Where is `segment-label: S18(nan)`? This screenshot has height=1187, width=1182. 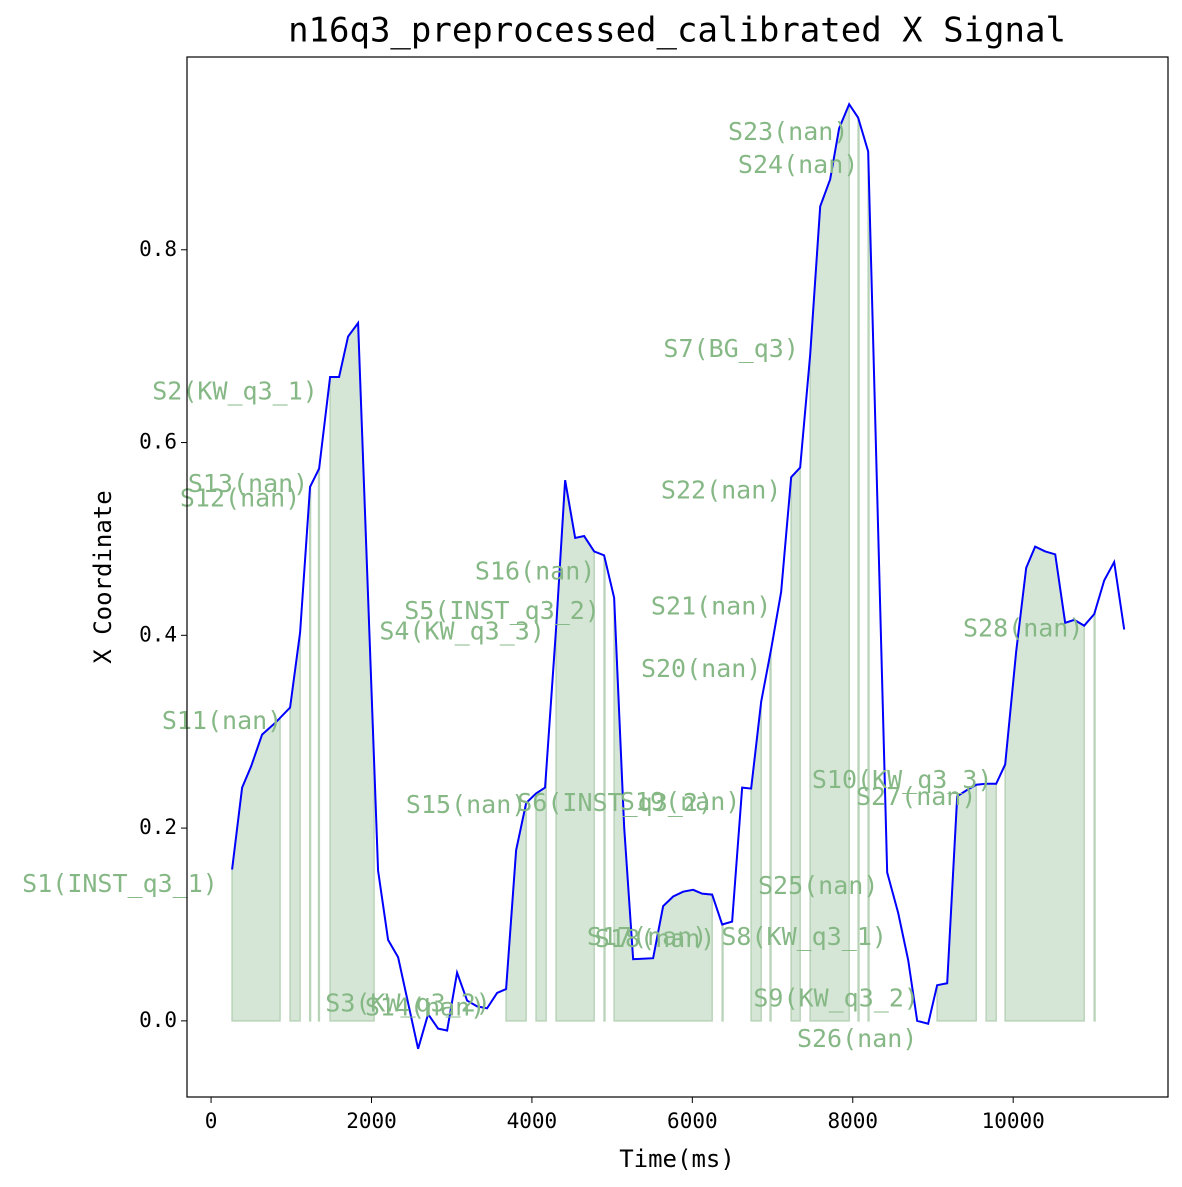 segment-label: S18(nan) is located at coordinates (655, 938).